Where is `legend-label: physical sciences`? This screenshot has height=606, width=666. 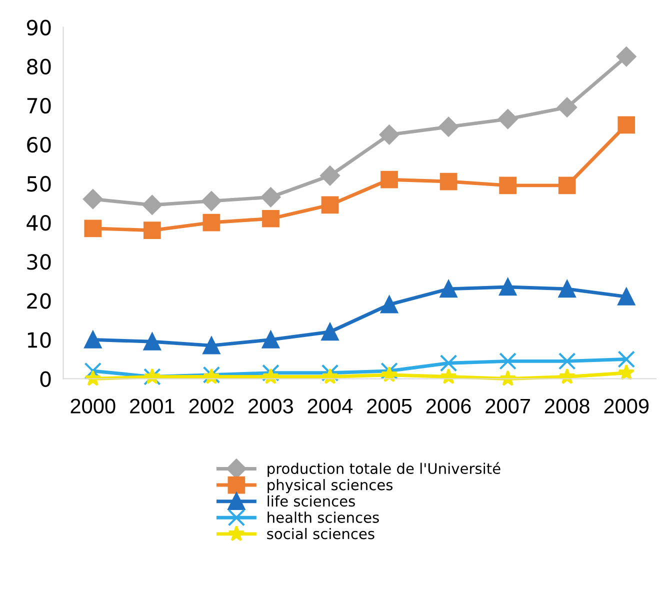
legend-label: physical sciences is located at coordinates (330, 486).